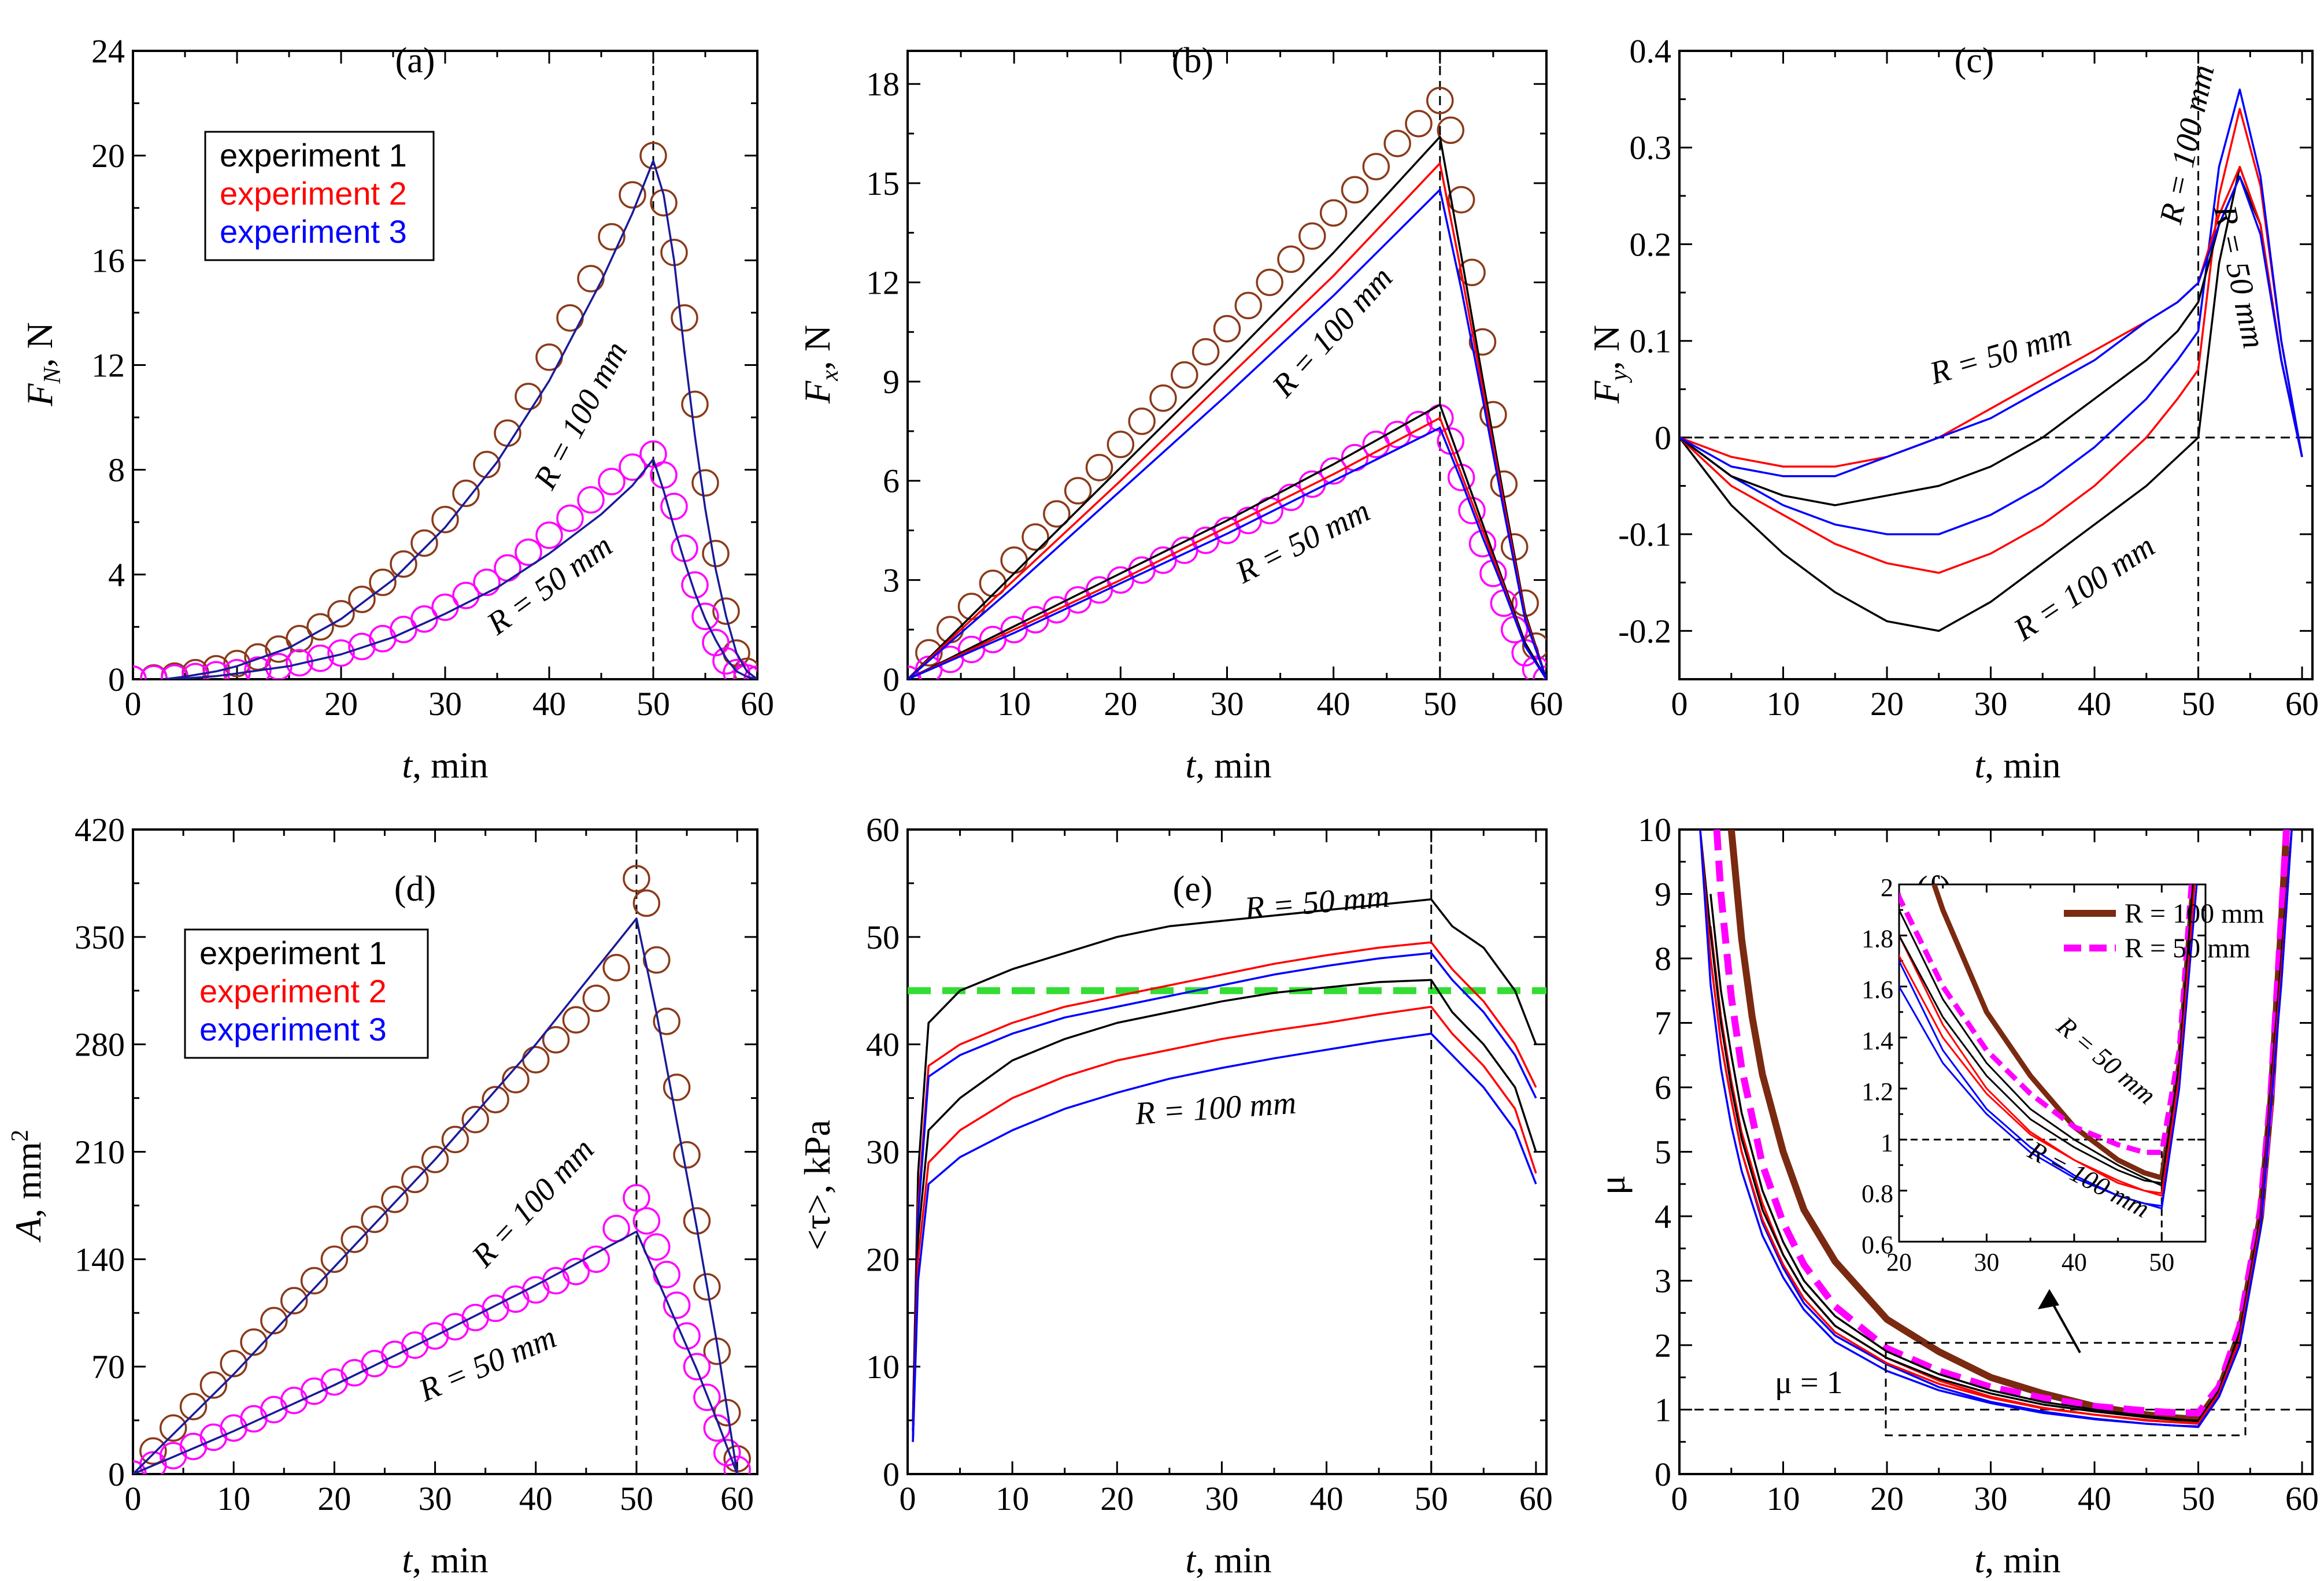 This screenshot has width=2324, height=1581. Describe the element at coordinates (1878, 1092) in the screenshot. I see `inset-f-y-tick-label: 1.2` at that location.